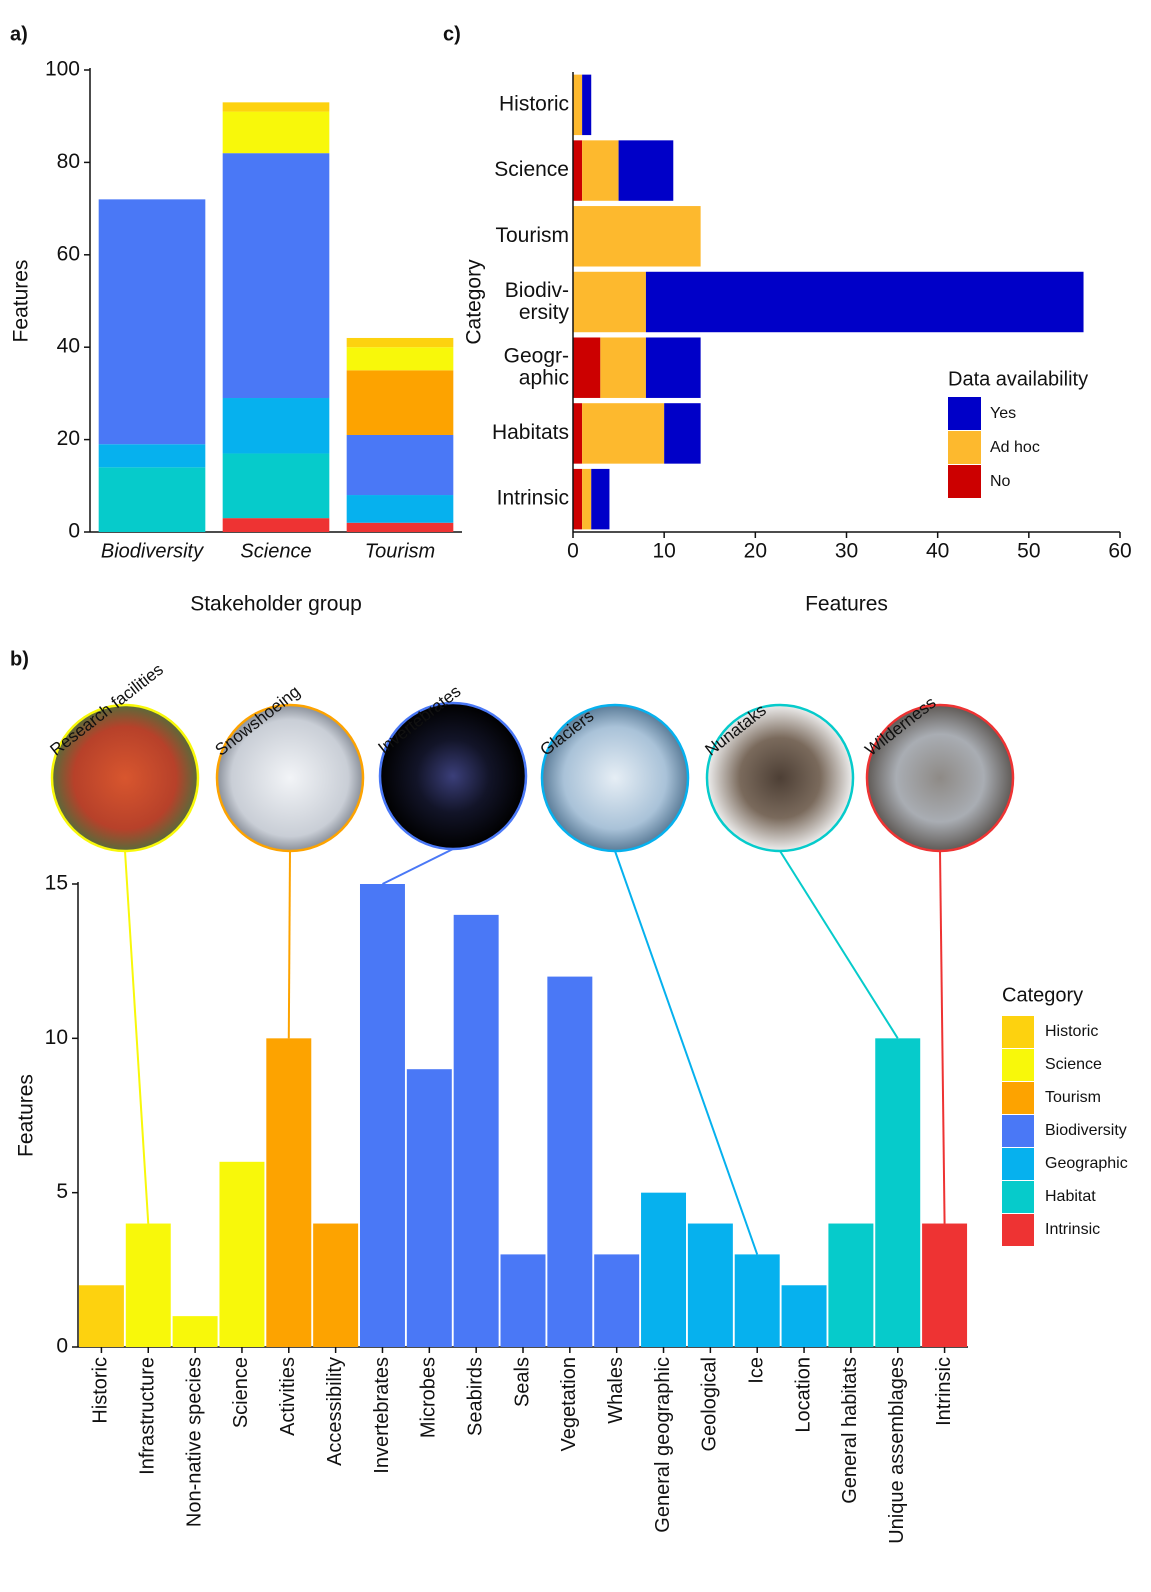 The height and width of the screenshot is (1592, 1151). Describe the element at coordinates (530, 432) in the screenshot. I see `y-tick-label: Habitats` at that location.